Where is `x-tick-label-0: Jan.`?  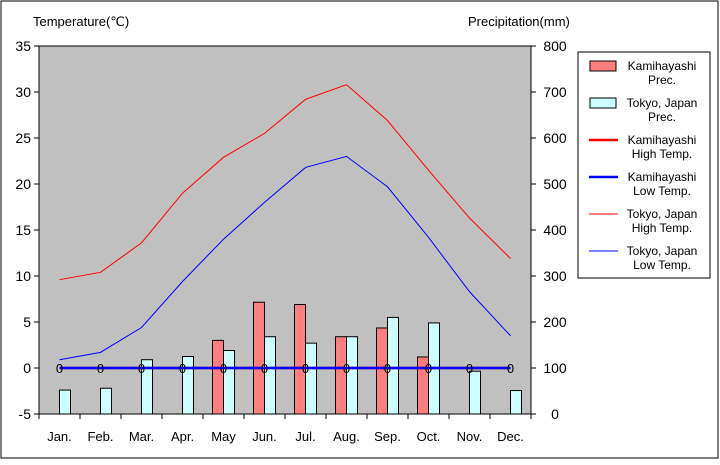 x-tick-label-0: Jan. is located at coordinates (59, 436).